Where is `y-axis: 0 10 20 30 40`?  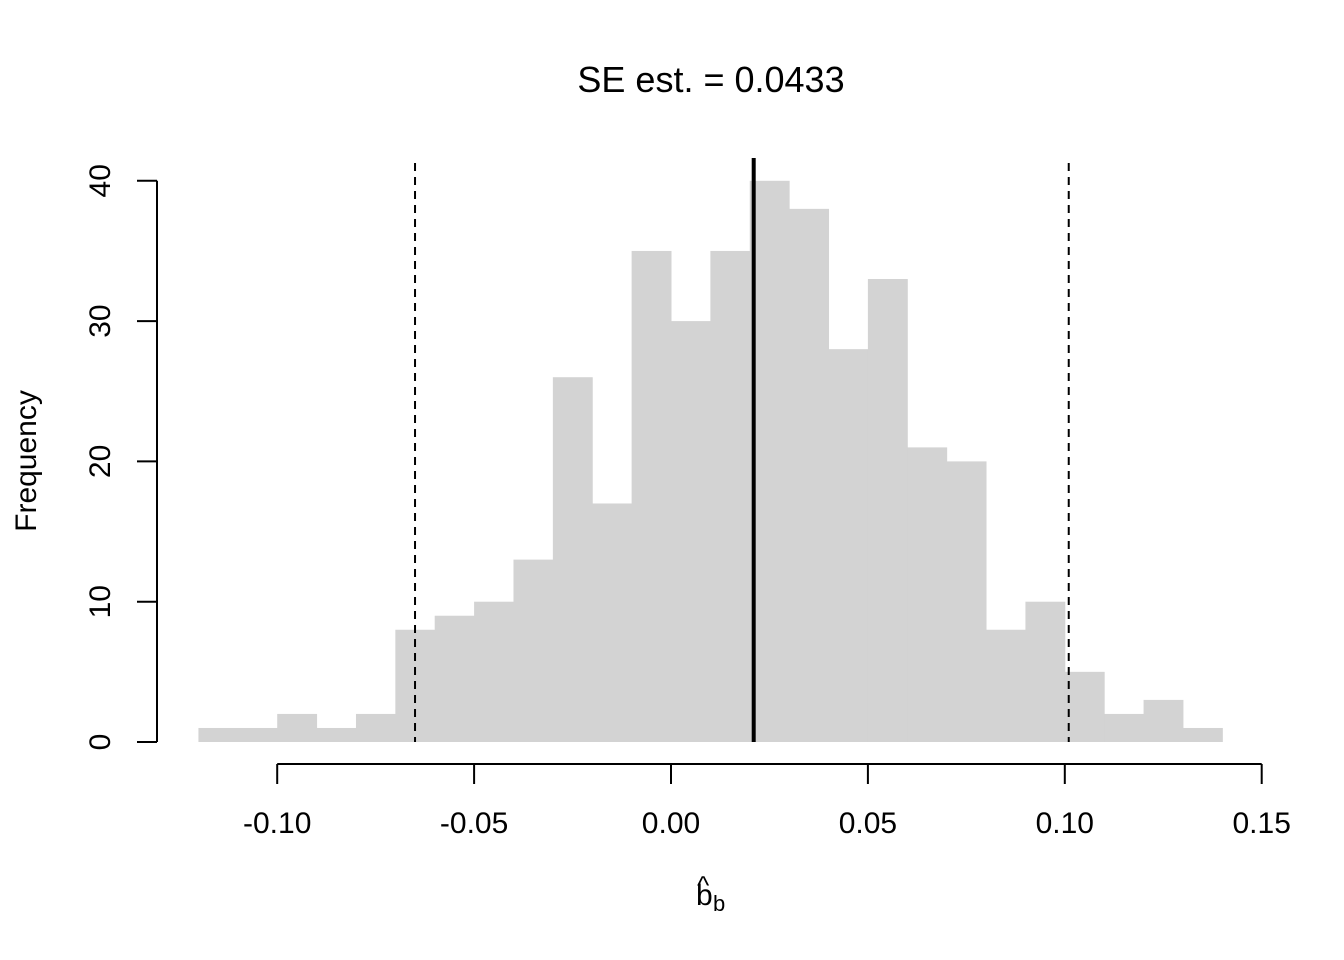 y-axis: 0 10 20 30 40 is located at coordinates (121, 457).